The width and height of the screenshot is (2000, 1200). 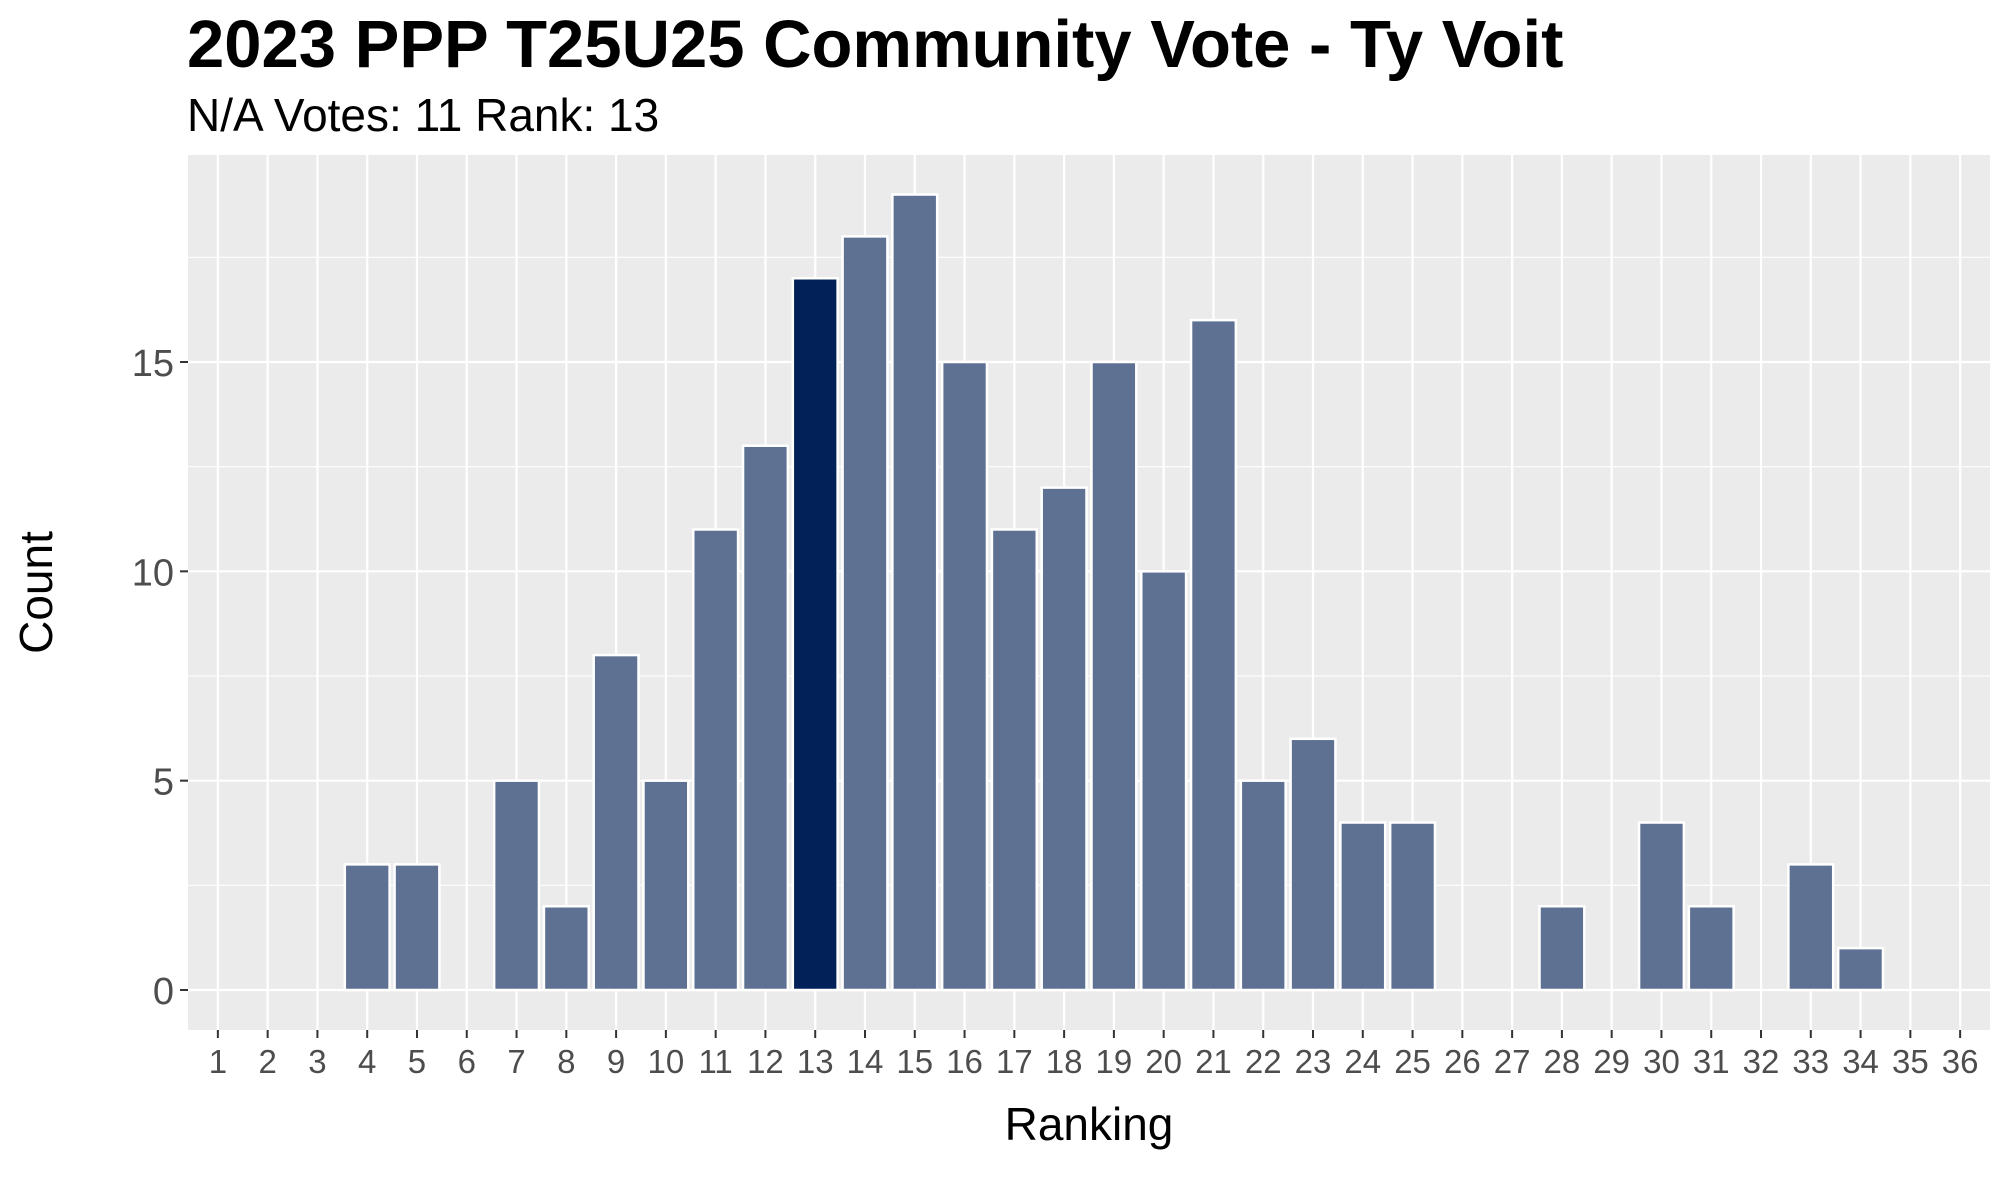 I want to click on y-tick-label: 5, so click(x=163, y=783).